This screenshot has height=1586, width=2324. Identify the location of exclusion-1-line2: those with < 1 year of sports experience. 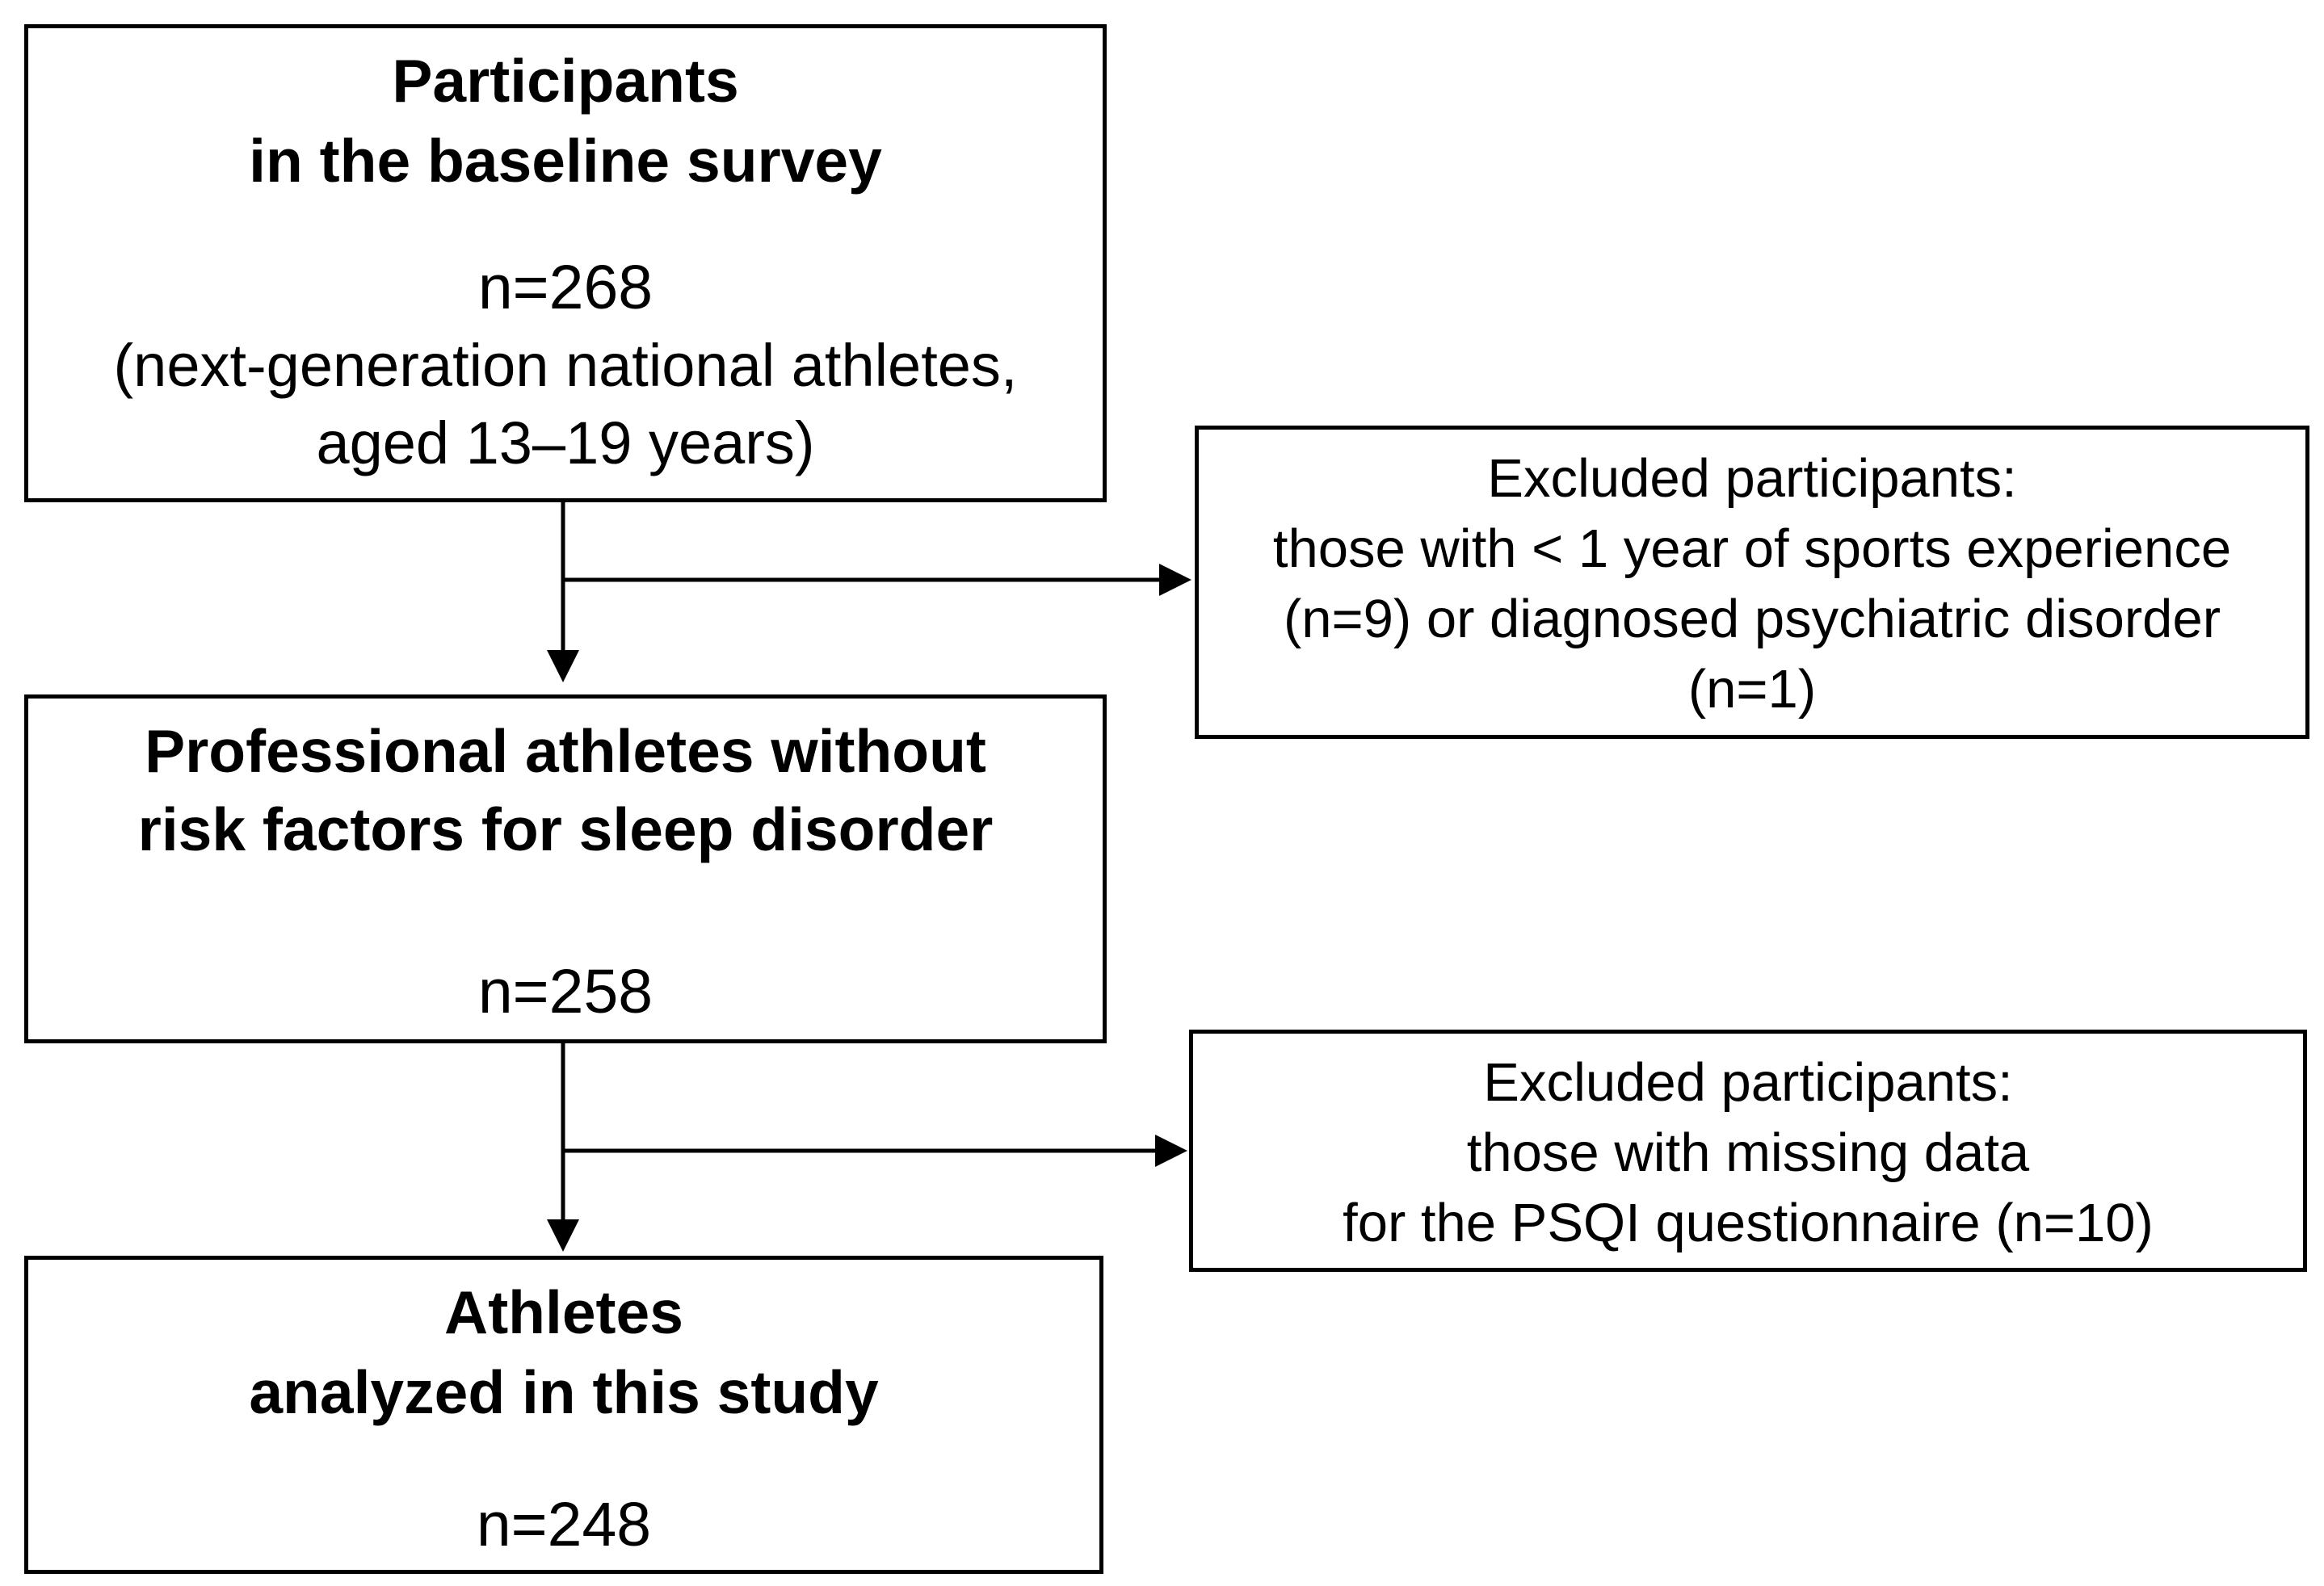
(1752, 548).